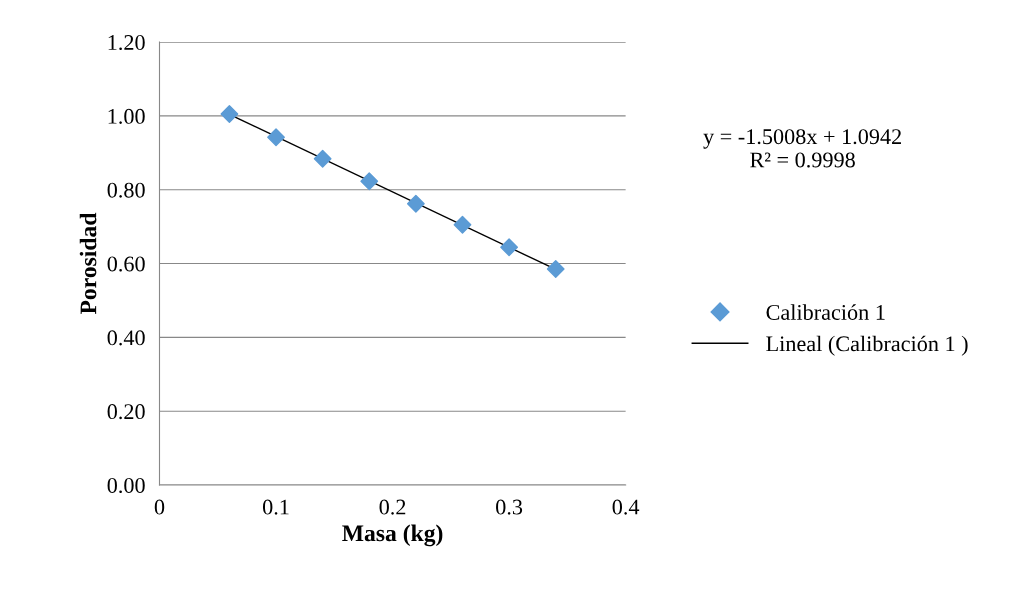 This screenshot has width=1029, height=601. Describe the element at coordinates (867, 345) in the screenshot. I see `legend-label: Lineal (Calibración 1 )` at that location.